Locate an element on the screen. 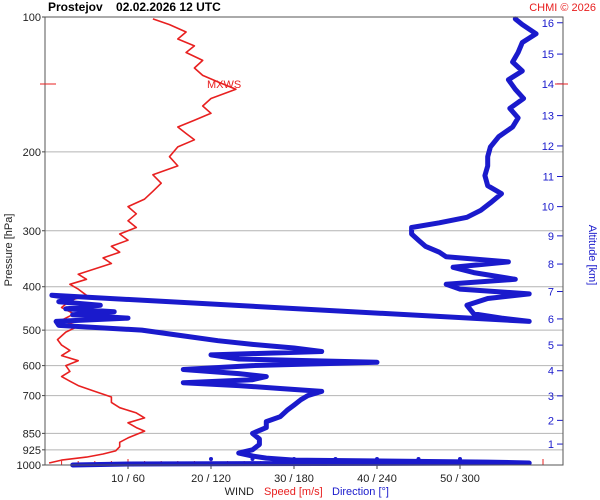 The image size is (600, 500). pressure-tick-label: 400 is located at coordinates (32, 288).